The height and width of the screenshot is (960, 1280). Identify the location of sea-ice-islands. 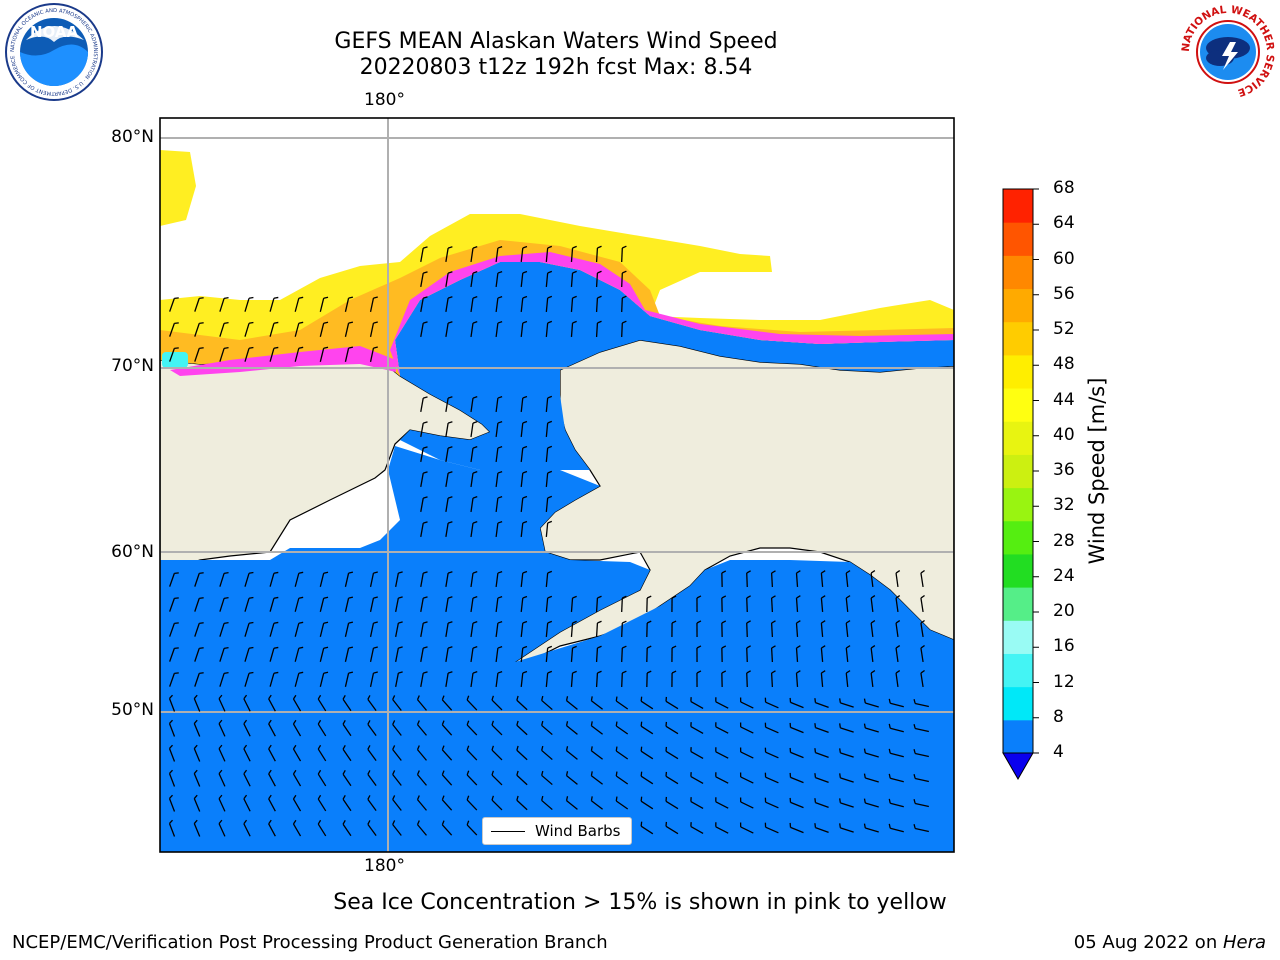
(178, 188).